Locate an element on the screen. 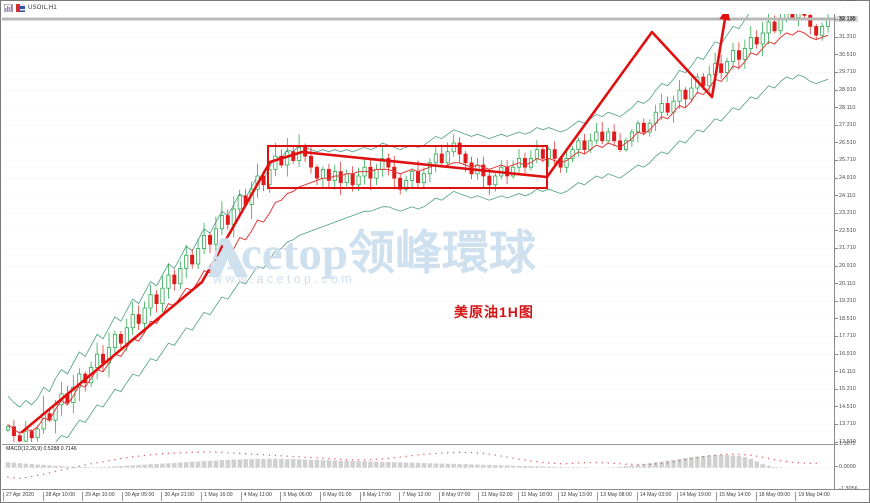 Image resolution: width=870 pixels, height=503 pixels. price-tick: 28.110 is located at coordinates (845, 108).